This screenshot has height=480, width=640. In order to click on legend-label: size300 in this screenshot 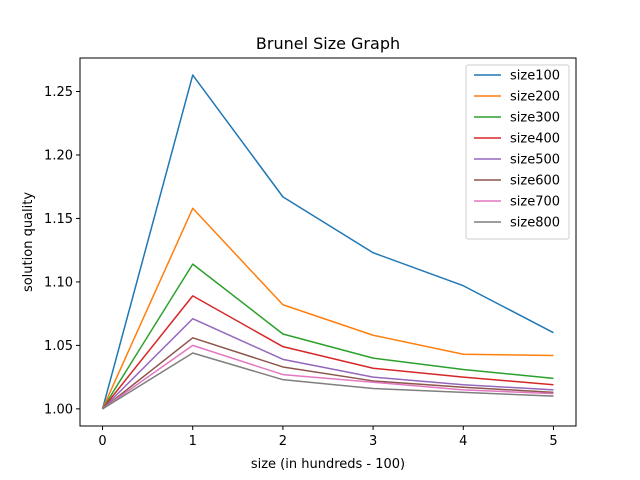, I will do `click(535, 118)`.